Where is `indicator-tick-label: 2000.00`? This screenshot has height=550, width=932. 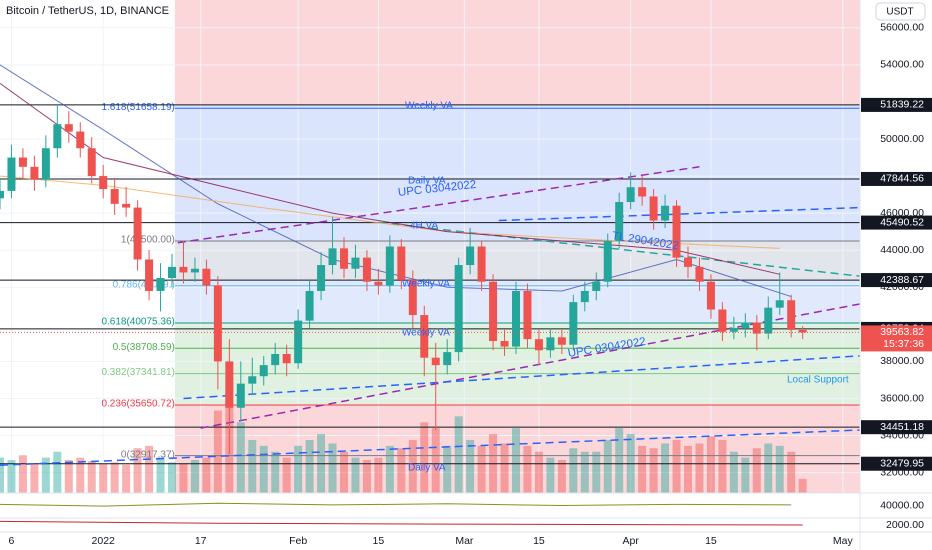
indicator-tick-label: 2000.00 is located at coordinates (905, 525).